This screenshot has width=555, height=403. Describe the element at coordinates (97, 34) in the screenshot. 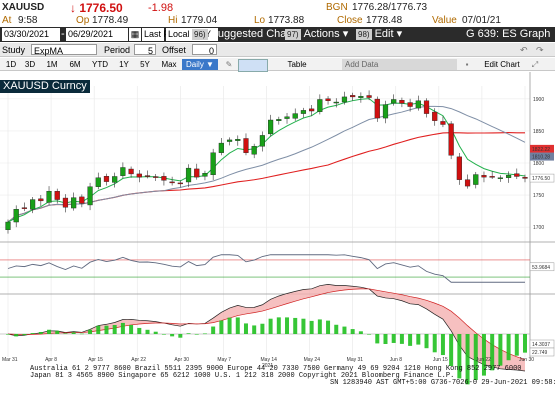

I see `end-date-field: 06/29/2021` at that location.